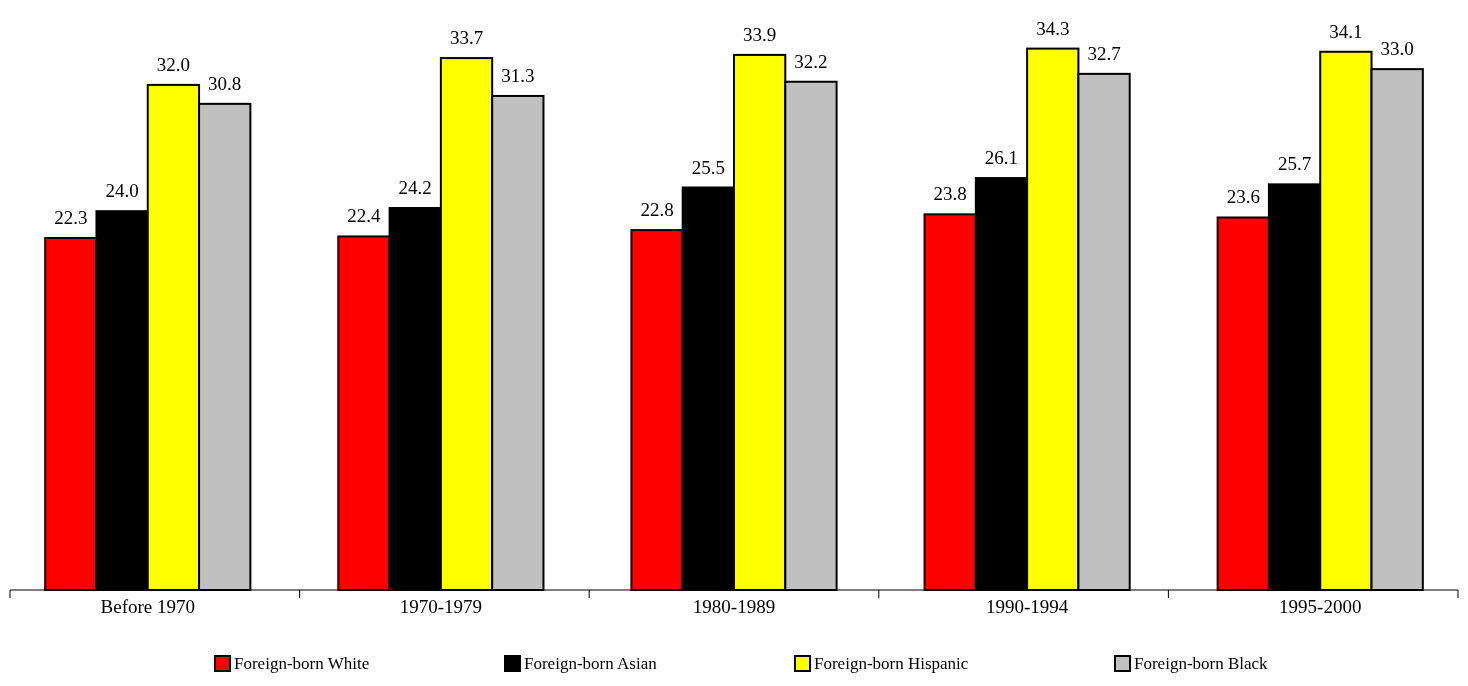 The width and height of the screenshot is (1468, 686). I want to click on data-label: 33.0, so click(1397, 49).